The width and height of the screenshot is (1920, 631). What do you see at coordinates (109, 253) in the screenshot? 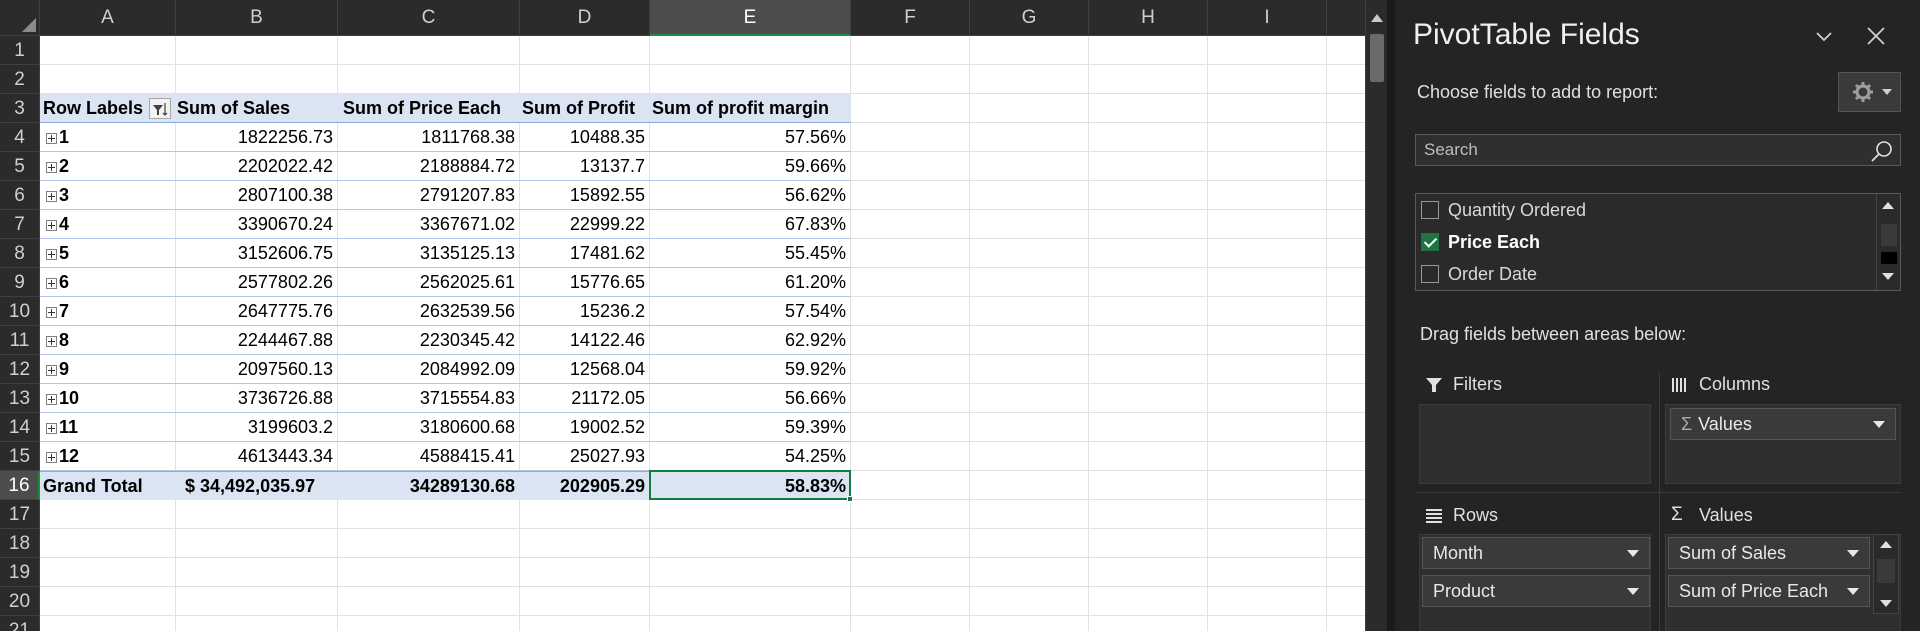
I see `pivot-cell-row-label: 5` at bounding box center [109, 253].